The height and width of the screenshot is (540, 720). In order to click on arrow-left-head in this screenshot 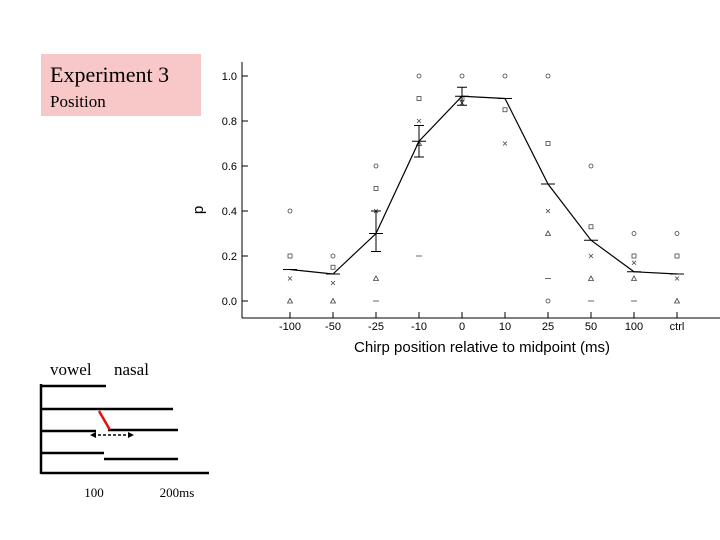, I will do `click(93, 435)`.